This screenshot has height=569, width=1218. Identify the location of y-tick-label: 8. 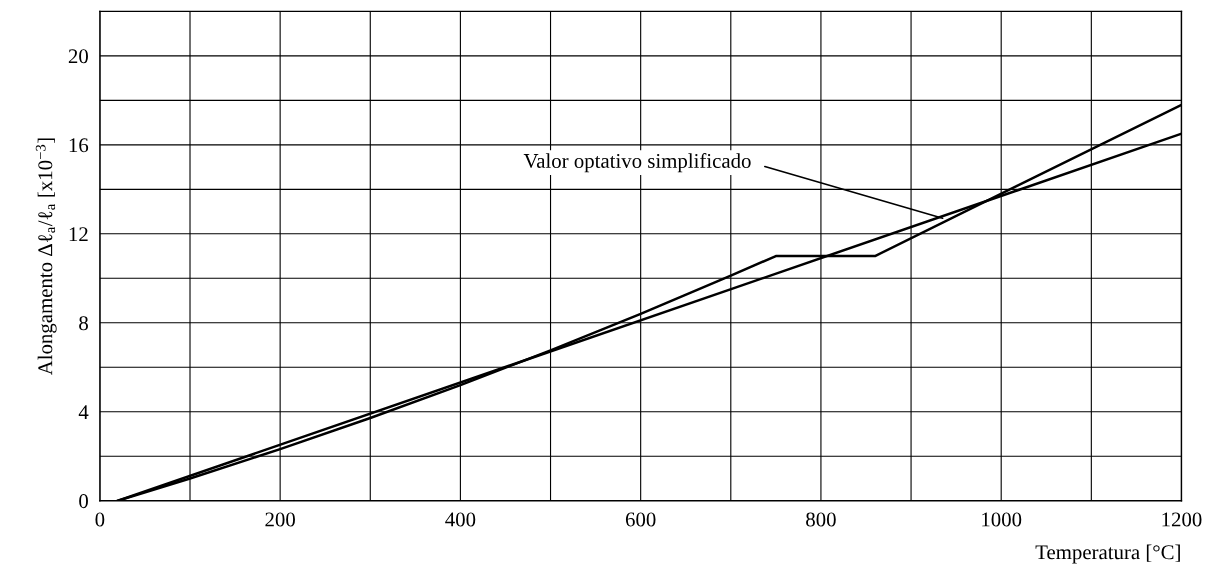
(83, 323).